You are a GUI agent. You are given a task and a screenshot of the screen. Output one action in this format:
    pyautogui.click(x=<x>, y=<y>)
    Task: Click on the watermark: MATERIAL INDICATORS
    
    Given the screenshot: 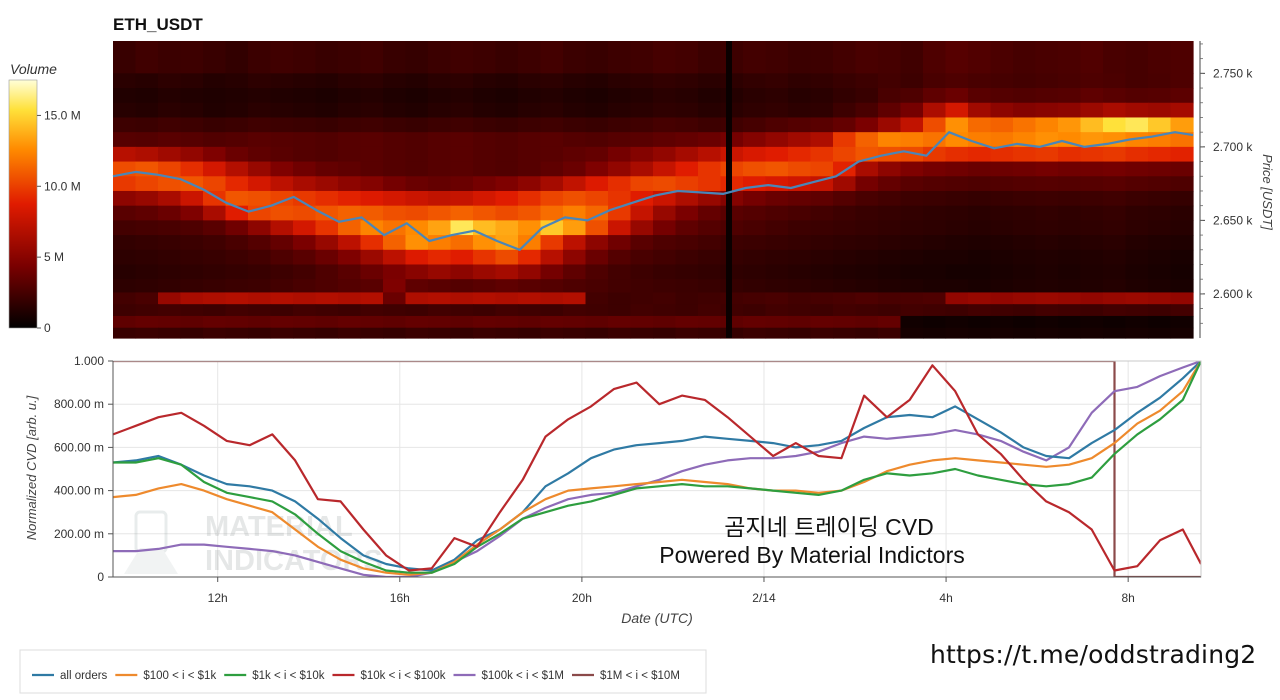 What is the action you would take?
    pyautogui.click(x=253, y=543)
    